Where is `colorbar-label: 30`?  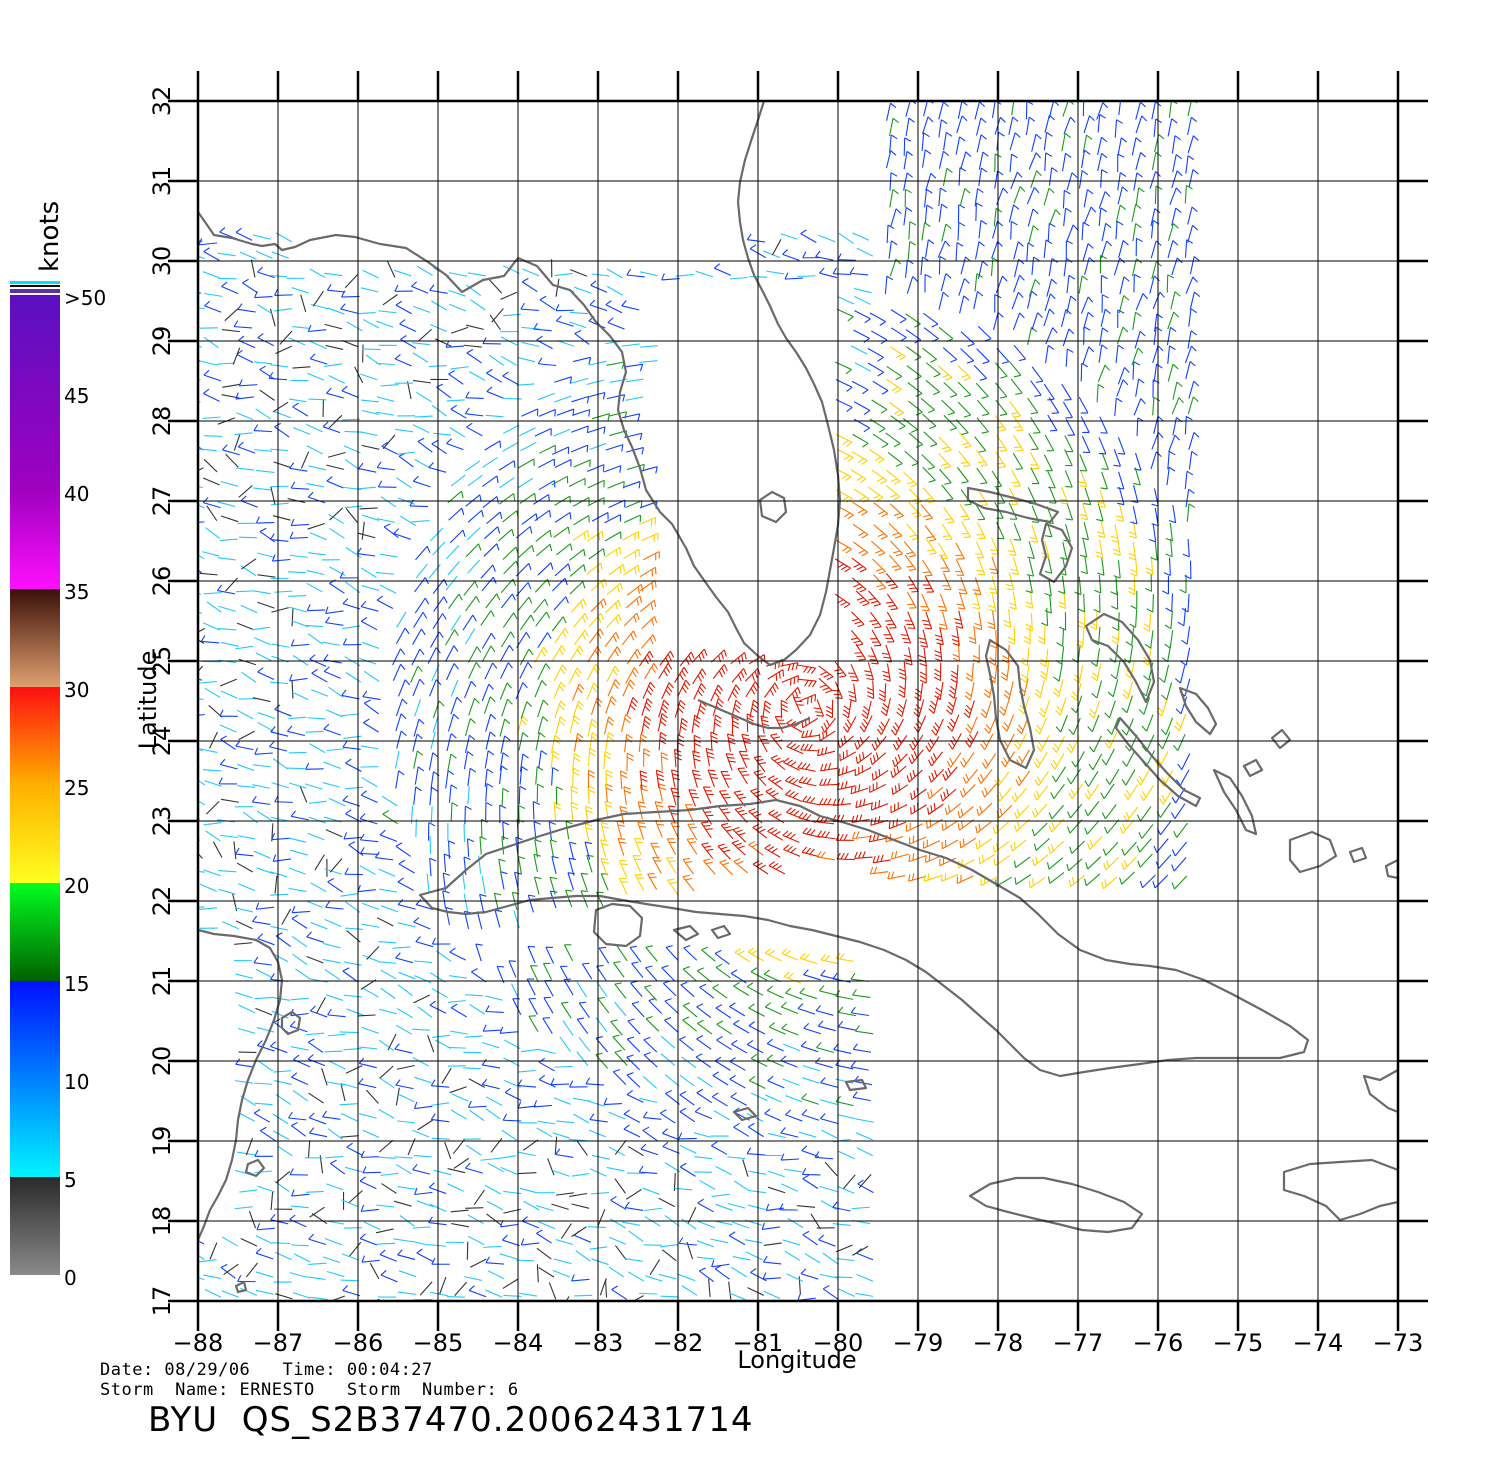 colorbar-label: 30 is located at coordinates (76, 690).